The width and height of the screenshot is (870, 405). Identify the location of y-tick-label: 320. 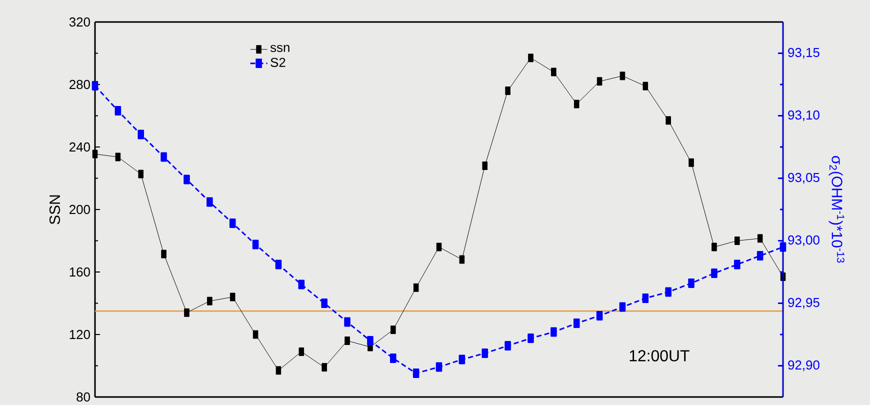
(79, 22).